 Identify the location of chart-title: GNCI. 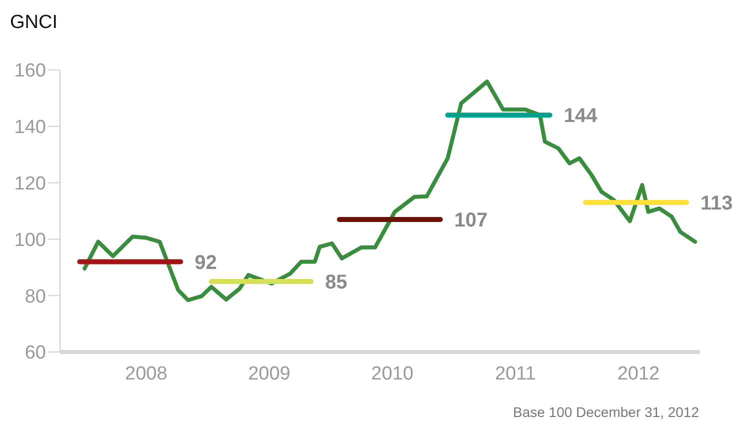
(34, 23).